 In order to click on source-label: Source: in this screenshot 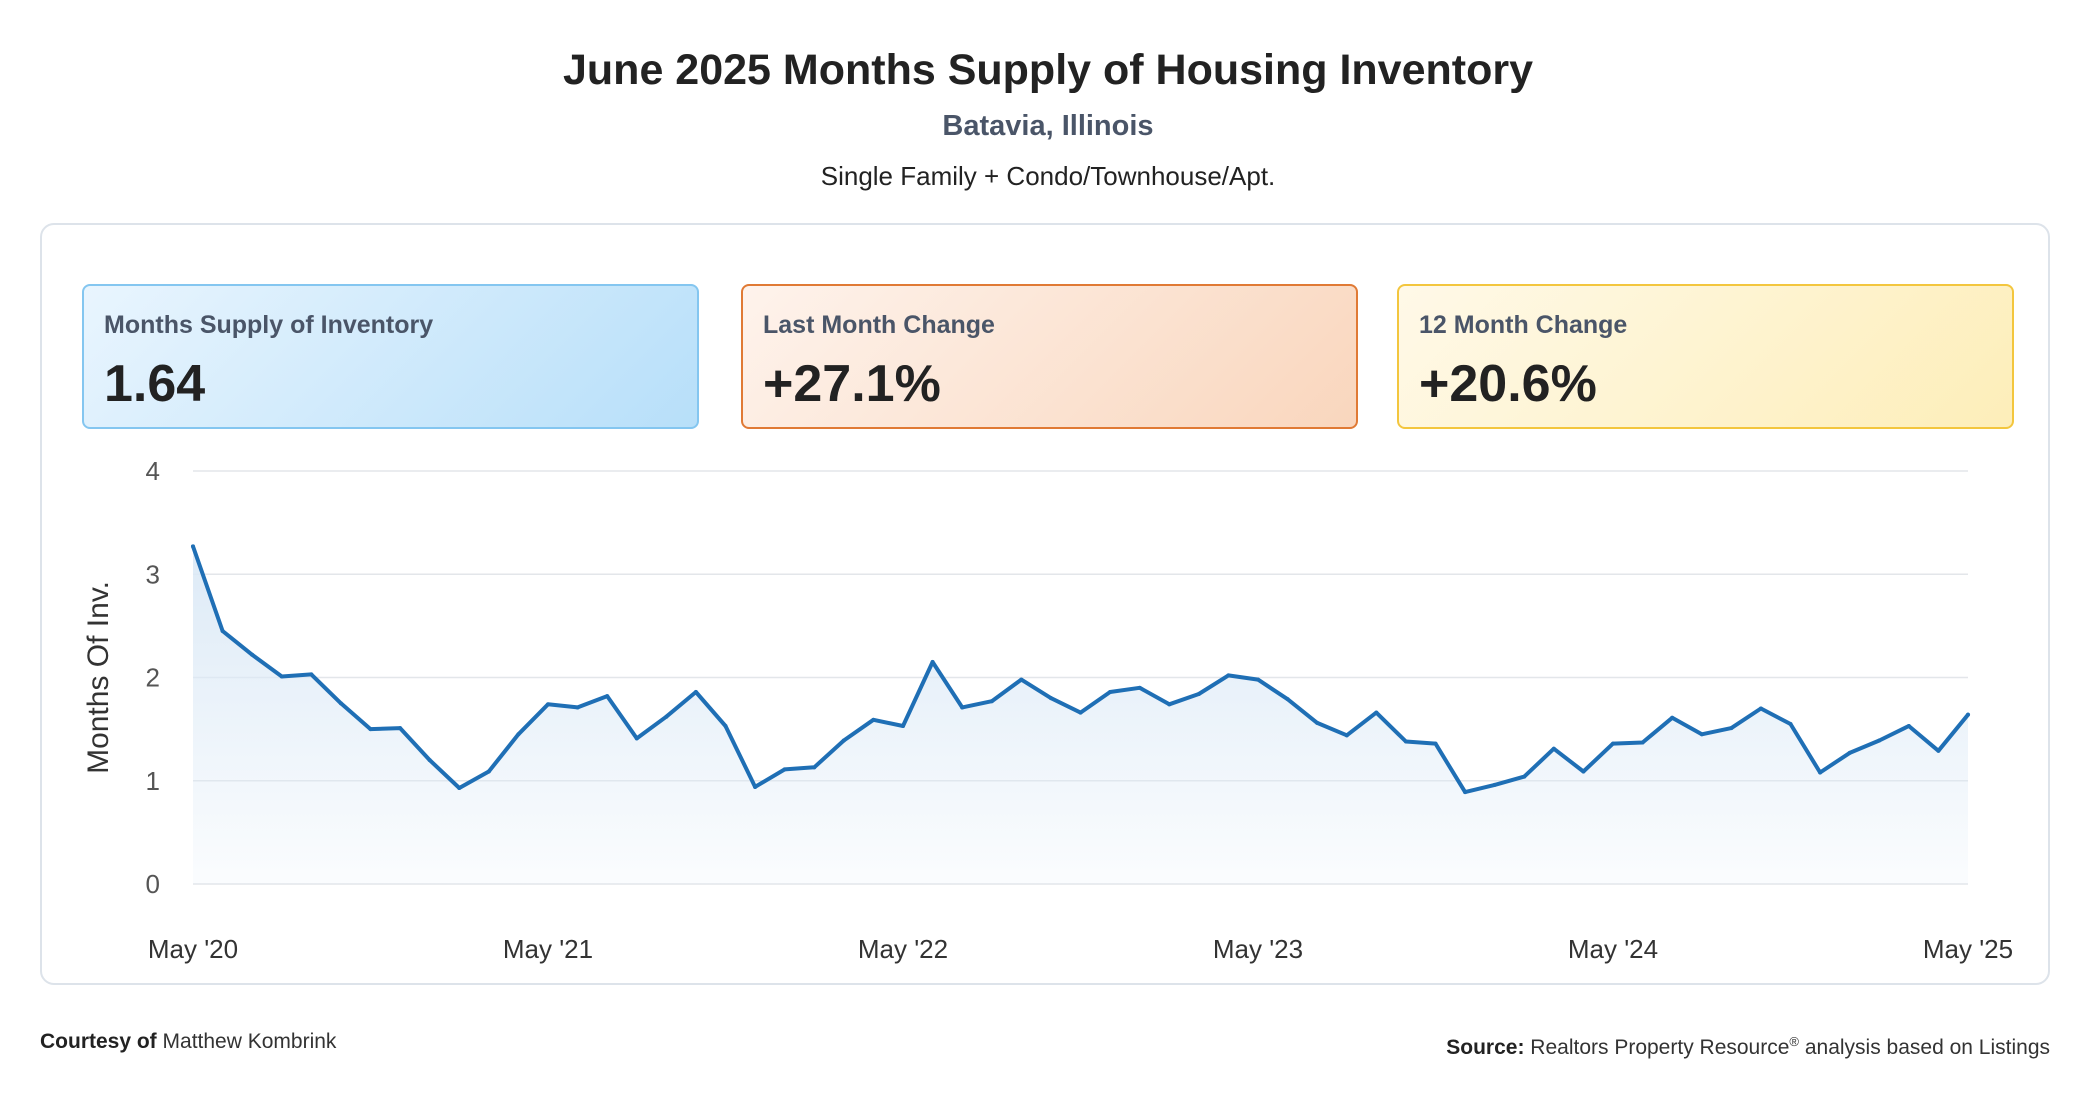, I will do `click(1485, 1047)`.